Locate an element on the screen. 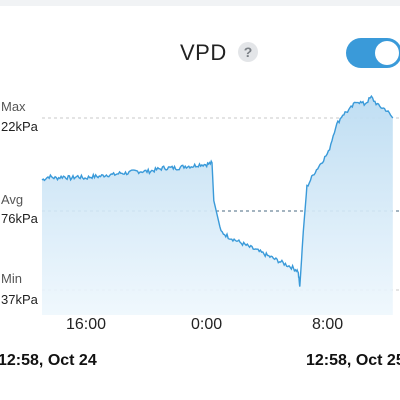 The image size is (400, 400). min-label: Min is located at coordinates (11, 278).